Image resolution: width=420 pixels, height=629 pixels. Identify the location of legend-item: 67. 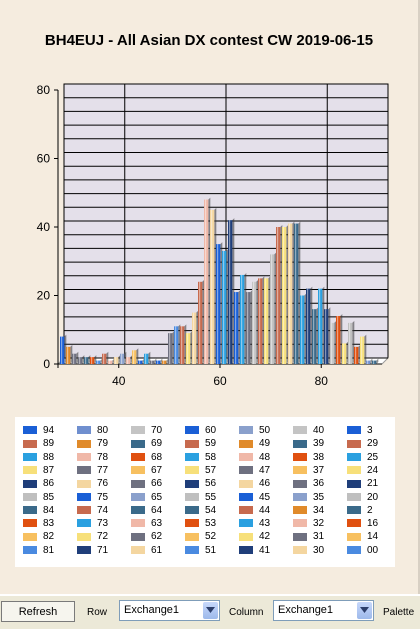
(146, 470).